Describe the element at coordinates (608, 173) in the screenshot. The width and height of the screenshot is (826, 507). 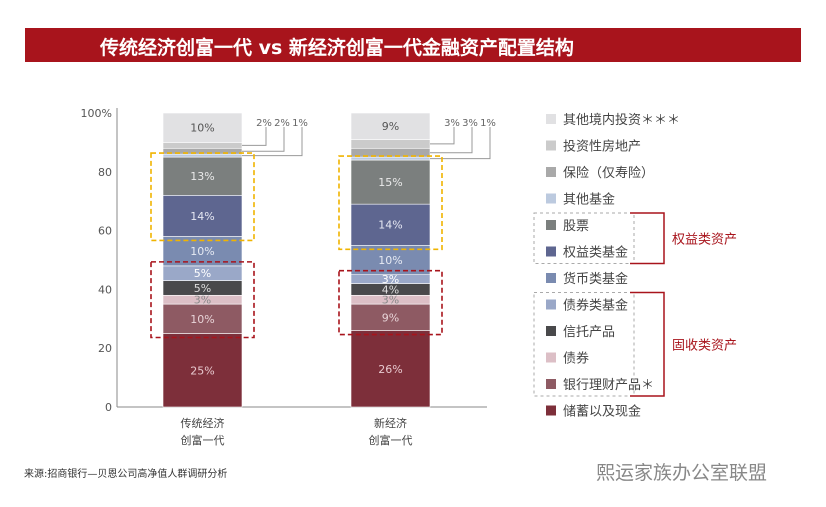
I see `legend-label: 保险（仅寿险）` at that location.